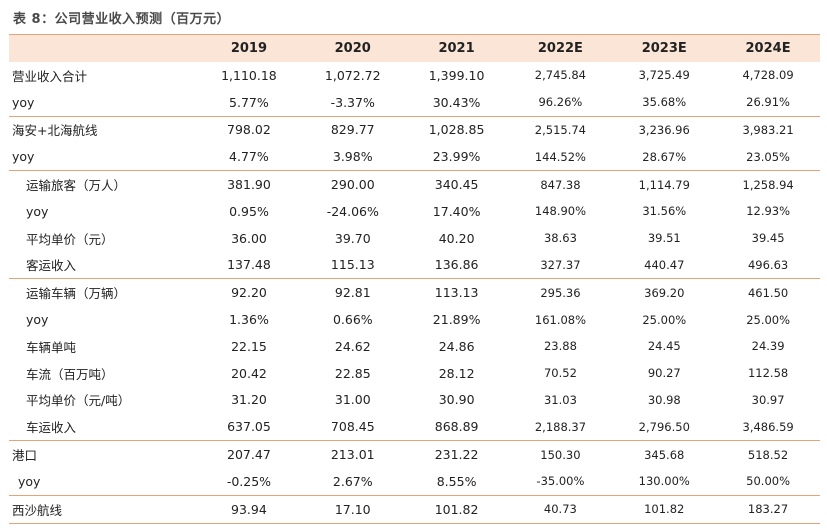 Image resolution: width=827 pixels, height=530 pixels. What do you see at coordinates (249, 455) in the screenshot?
I see `table-cell: 207.47` at bounding box center [249, 455].